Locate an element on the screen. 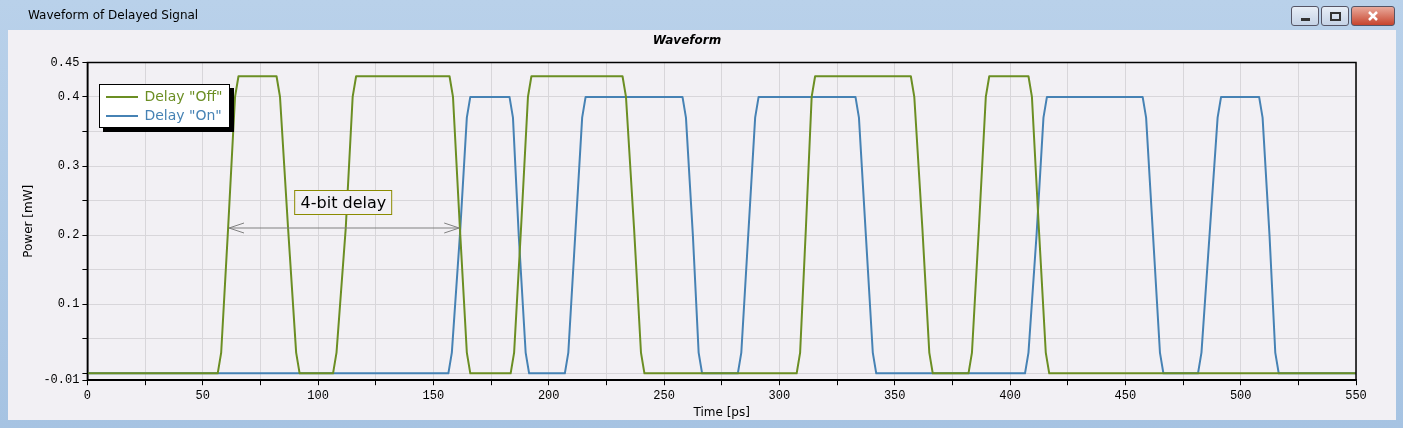  x-tick-label: 250 is located at coordinates (664, 395).